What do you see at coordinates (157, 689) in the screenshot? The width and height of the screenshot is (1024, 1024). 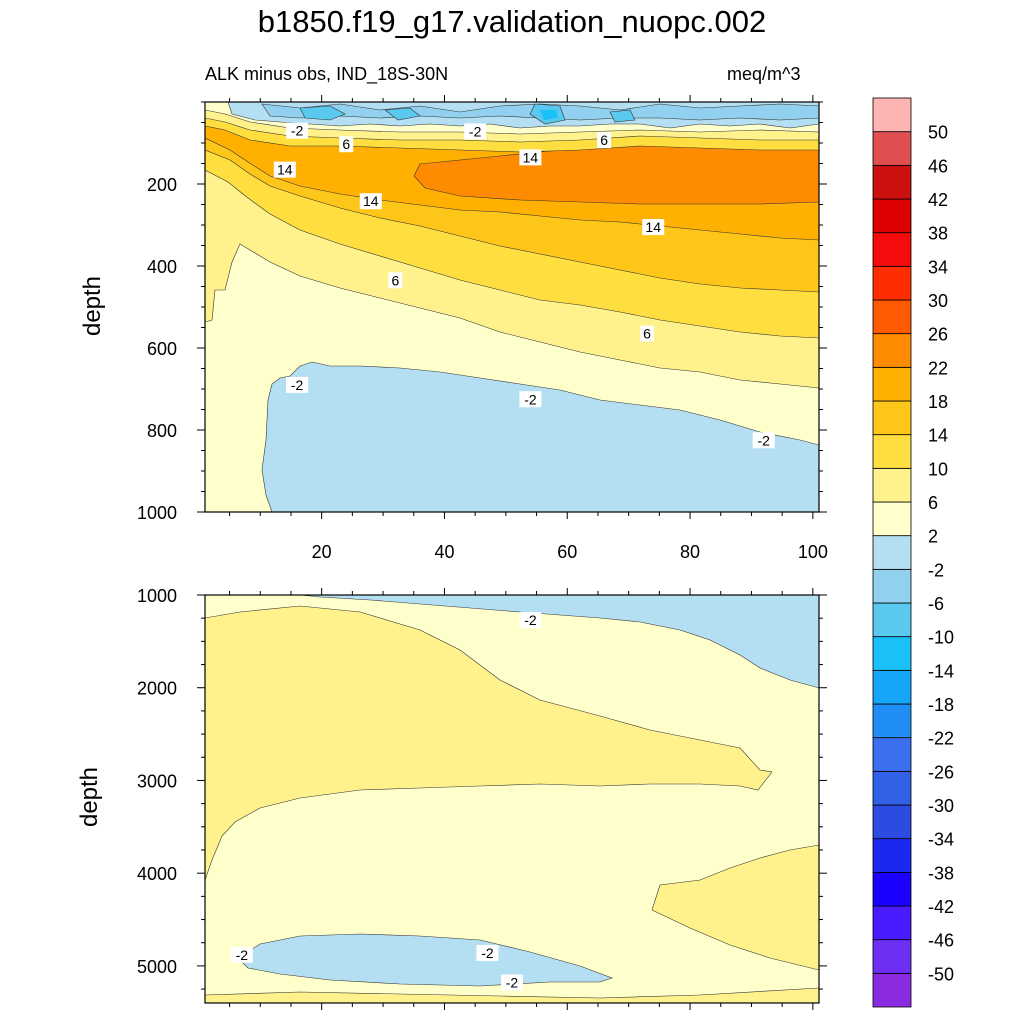 I see `lower-ytick-label: 2000` at bounding box center [157, 689].